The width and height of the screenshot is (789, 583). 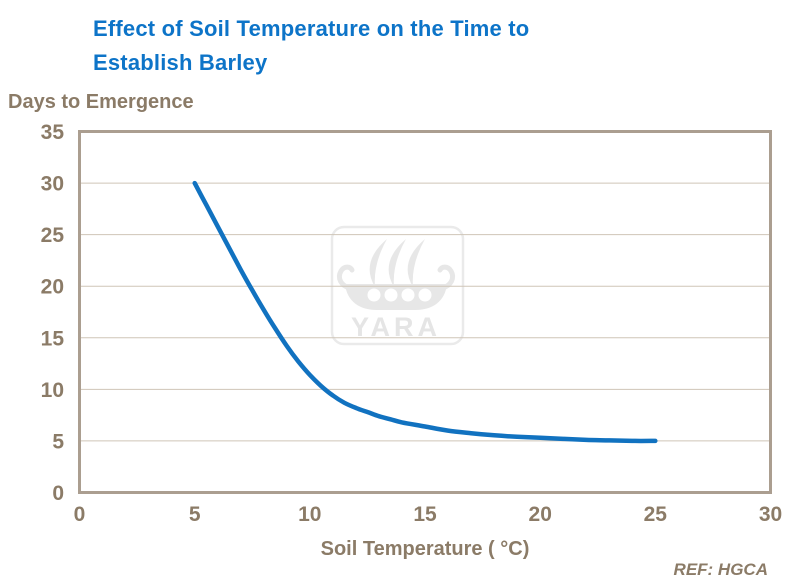 What do you see at coordinates (720, 569) in the screenshot?
I see `reference-label: REF: HGCA` at bounding box center [720, 569].